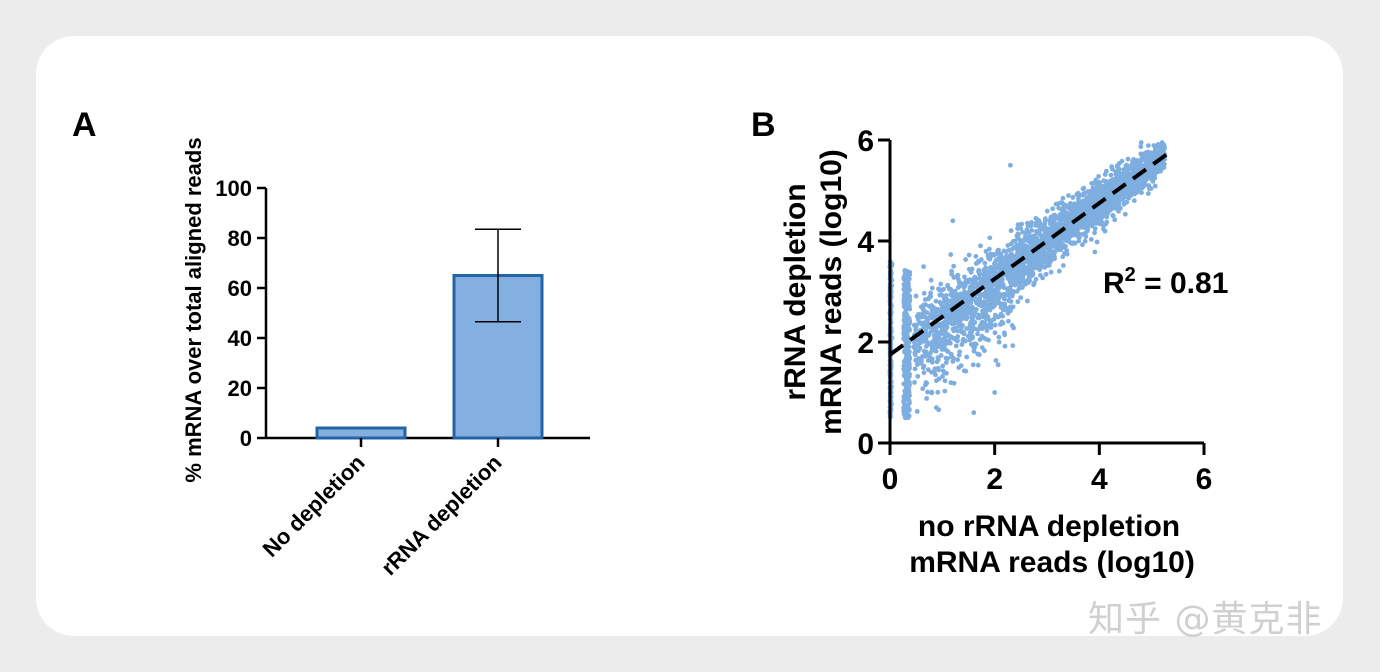 This screenshot has width=1380, height=672. Describe the element at coordinates (240, 388) in the screenshot. I see `bar-y-tick-label: 20` at that location.